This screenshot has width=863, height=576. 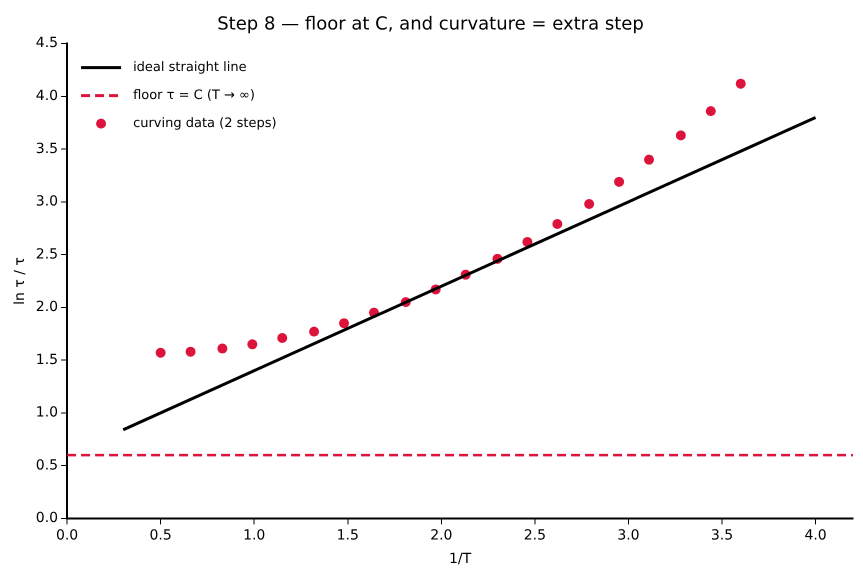 I want to click on x-axis-title: 1/T, so click(x=460, y=559).